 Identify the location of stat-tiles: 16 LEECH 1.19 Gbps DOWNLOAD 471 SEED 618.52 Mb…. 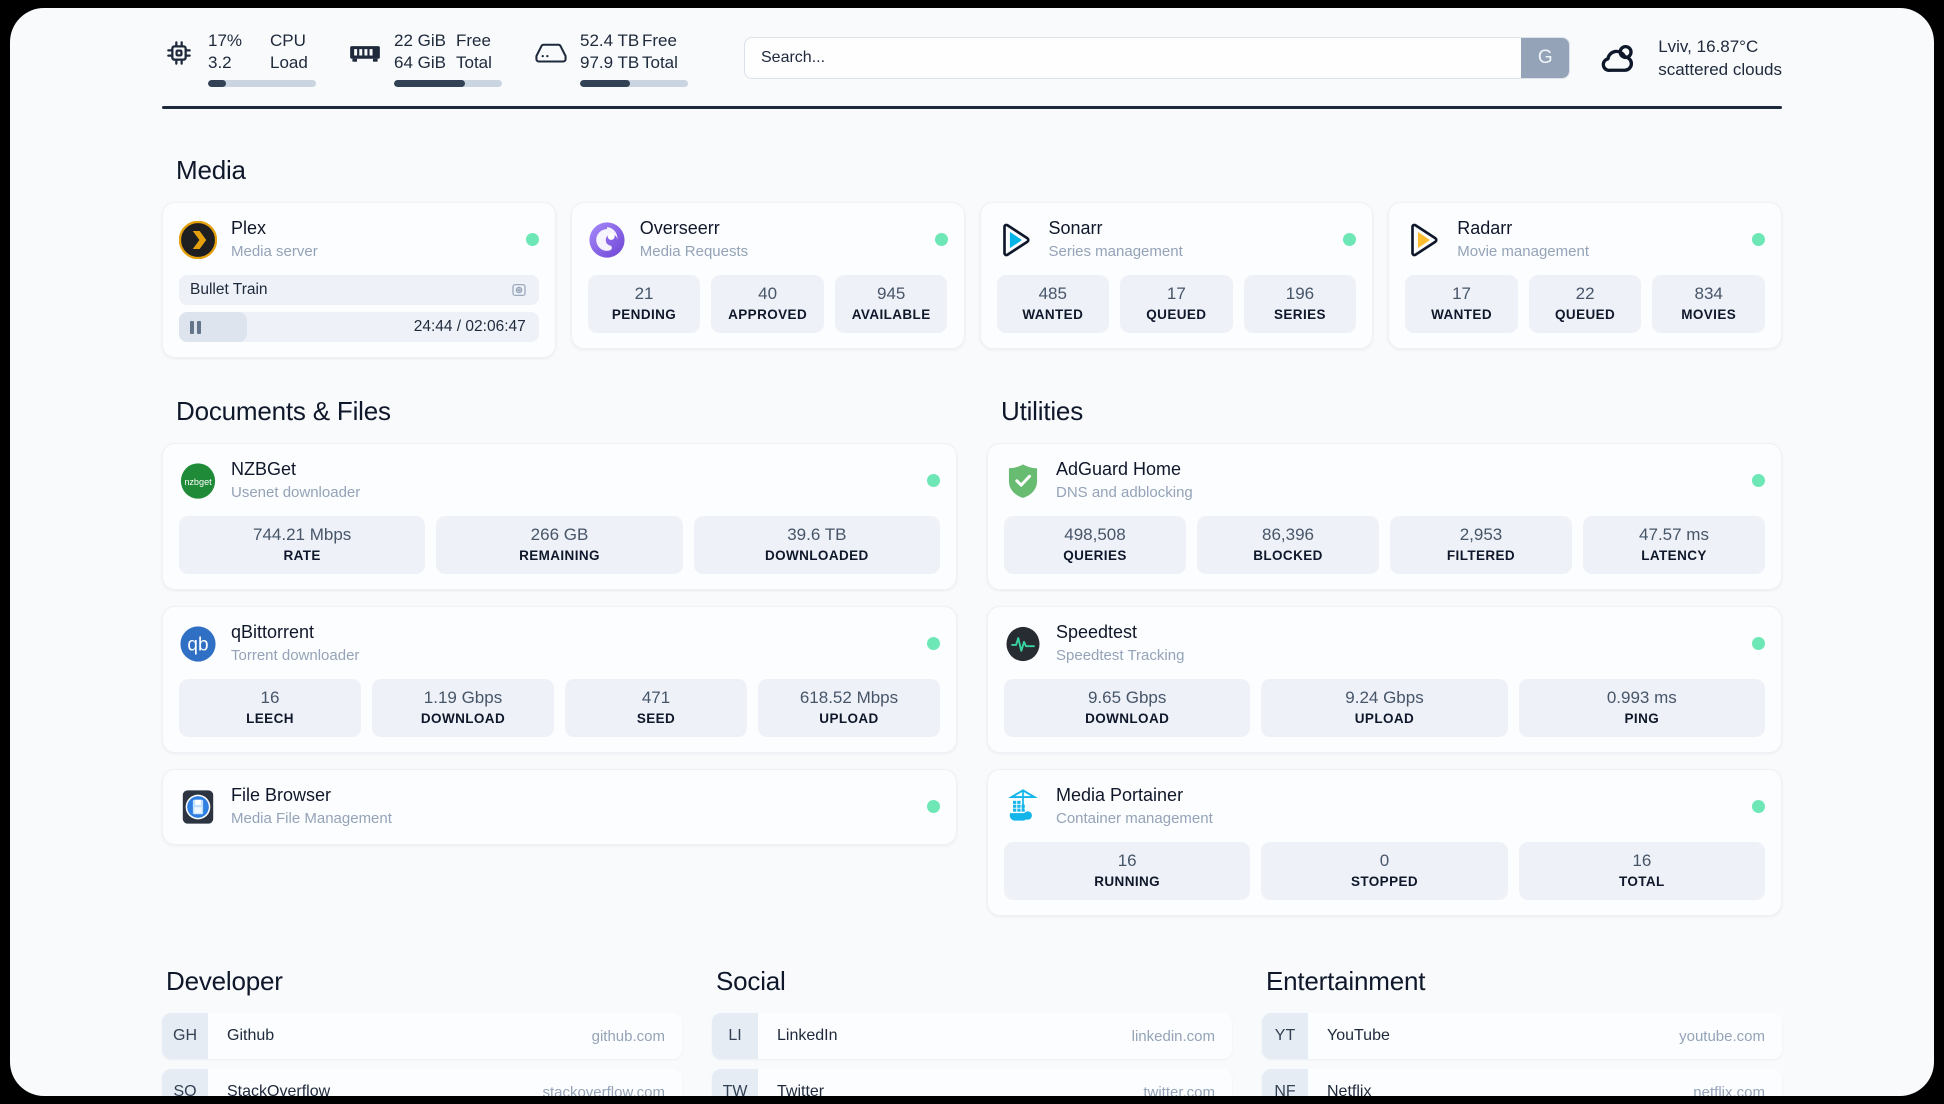
(559, 708).